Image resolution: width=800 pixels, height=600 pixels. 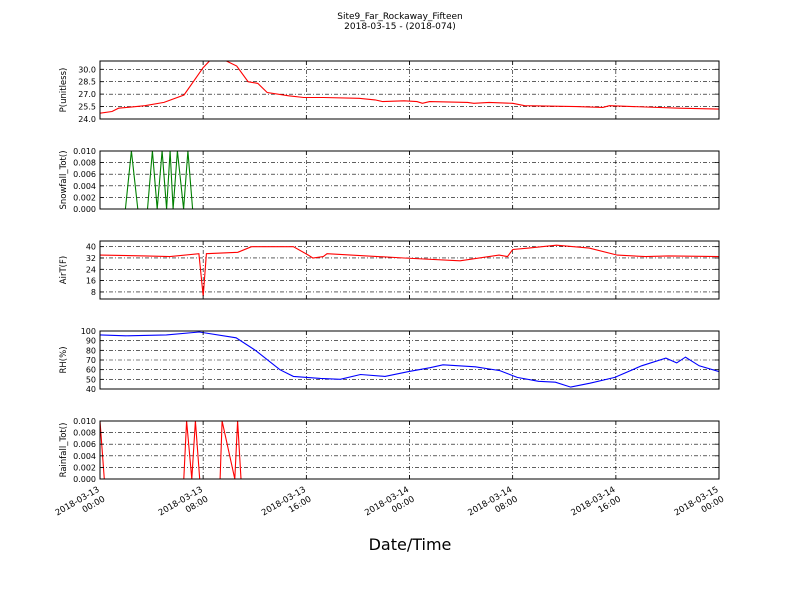 What do you see at coordinates (87, 94) in the screenshot?
I see `y-tick-label: 27.0` at bounding box center [87, 94].